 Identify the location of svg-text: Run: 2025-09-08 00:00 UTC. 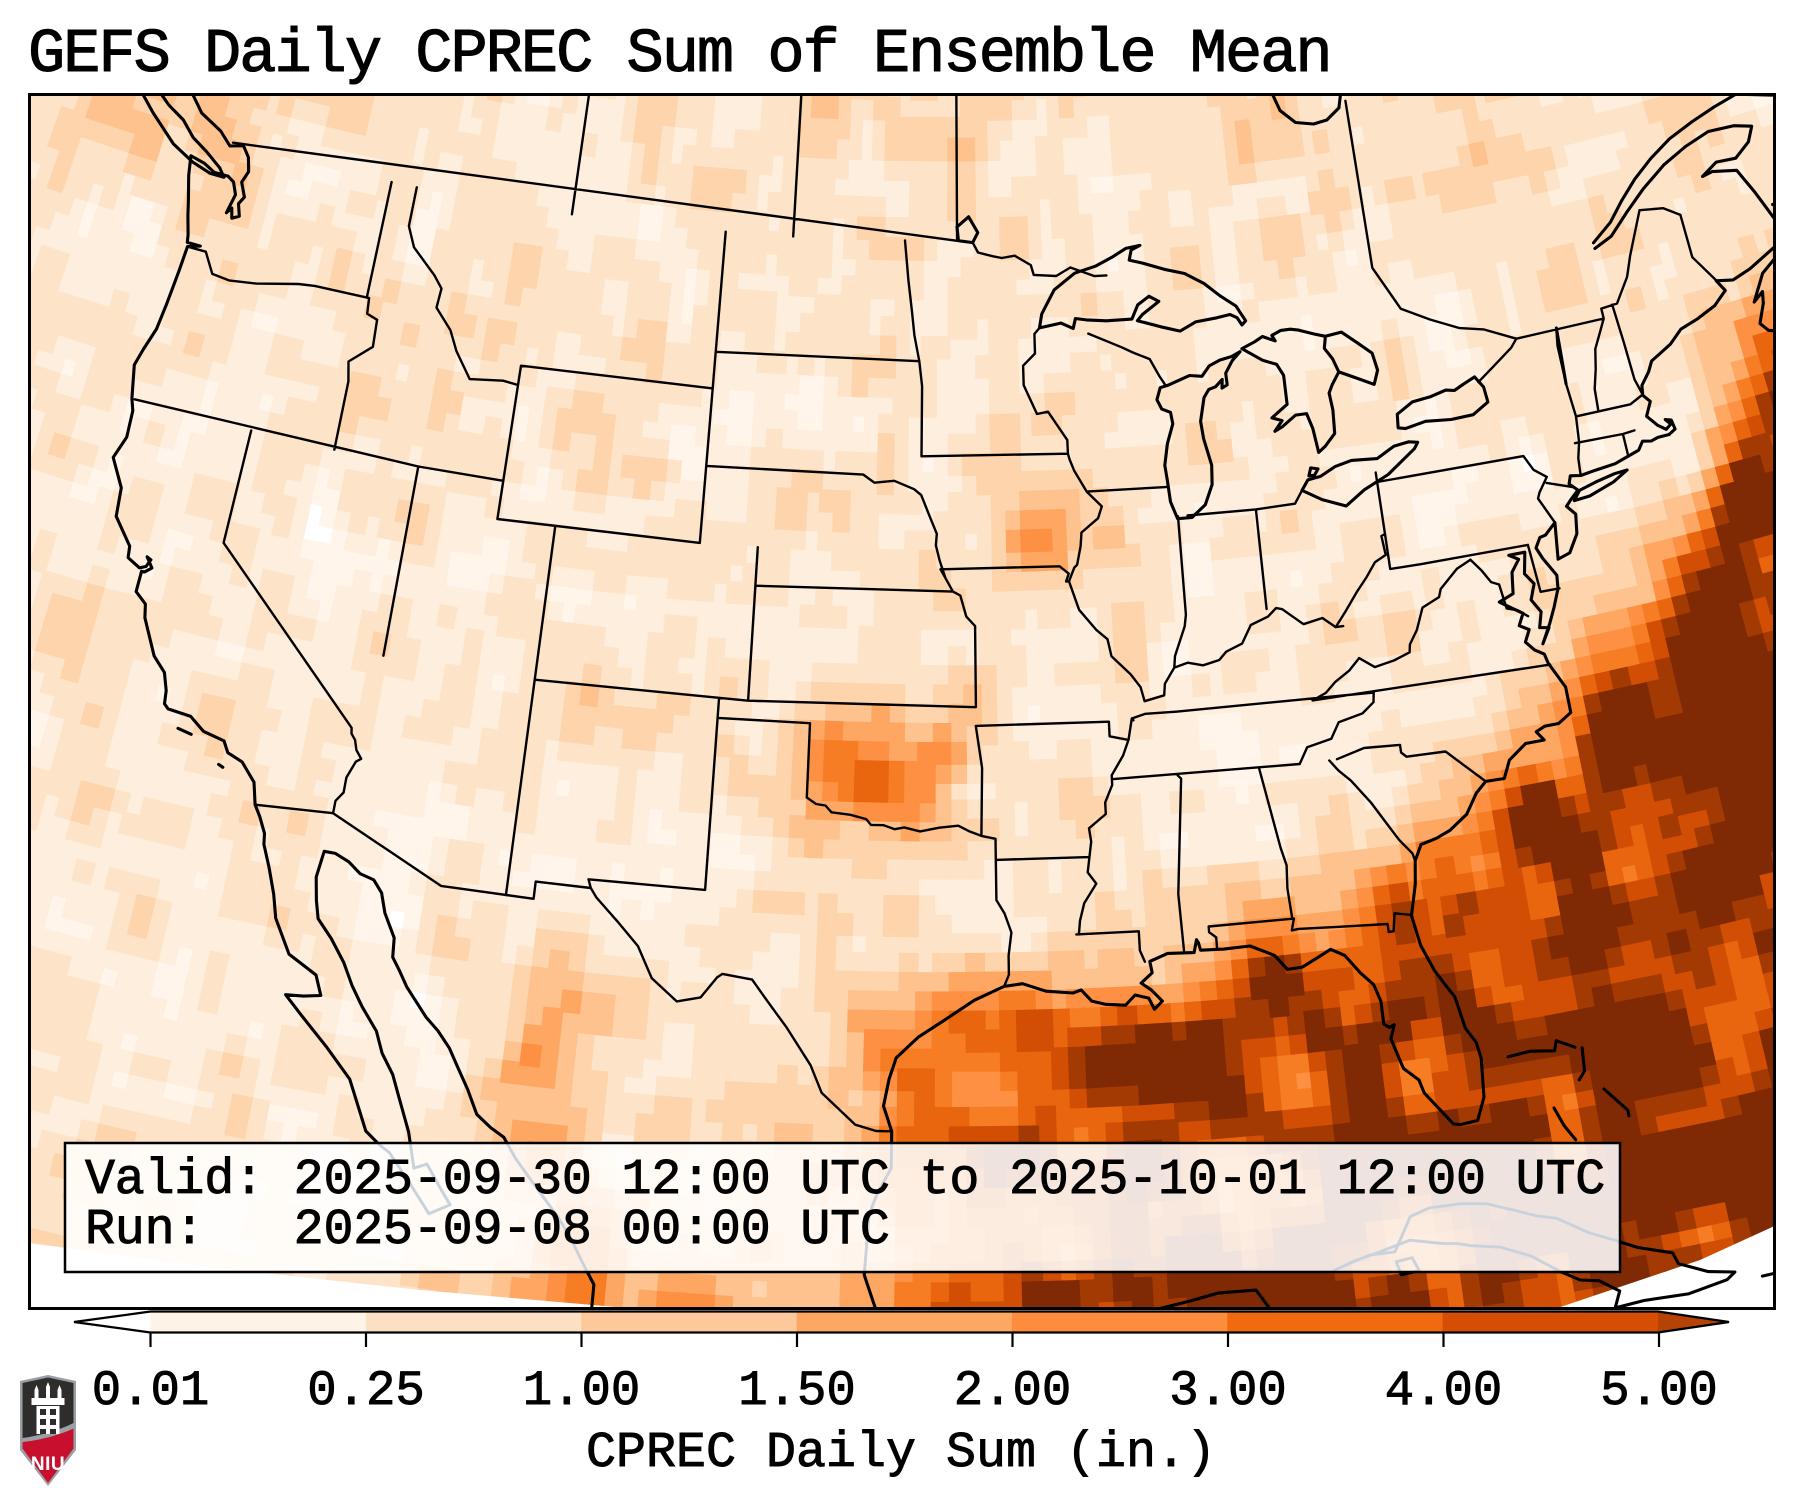
(487, 1230).